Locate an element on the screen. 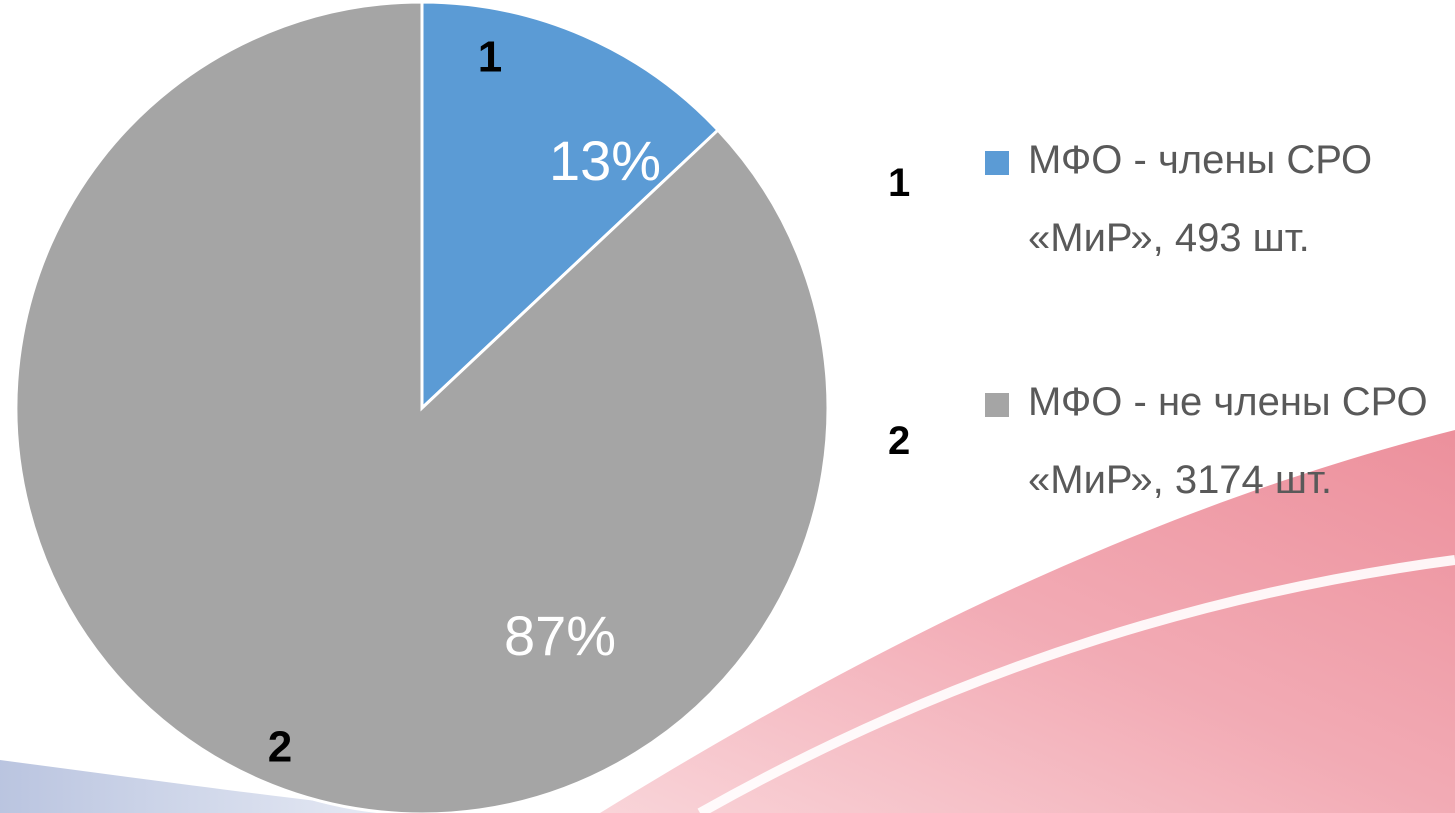  legend-entry: МФО - не члены СРО «МиР», 3174 шт. is located at coordinates (1215, 441).